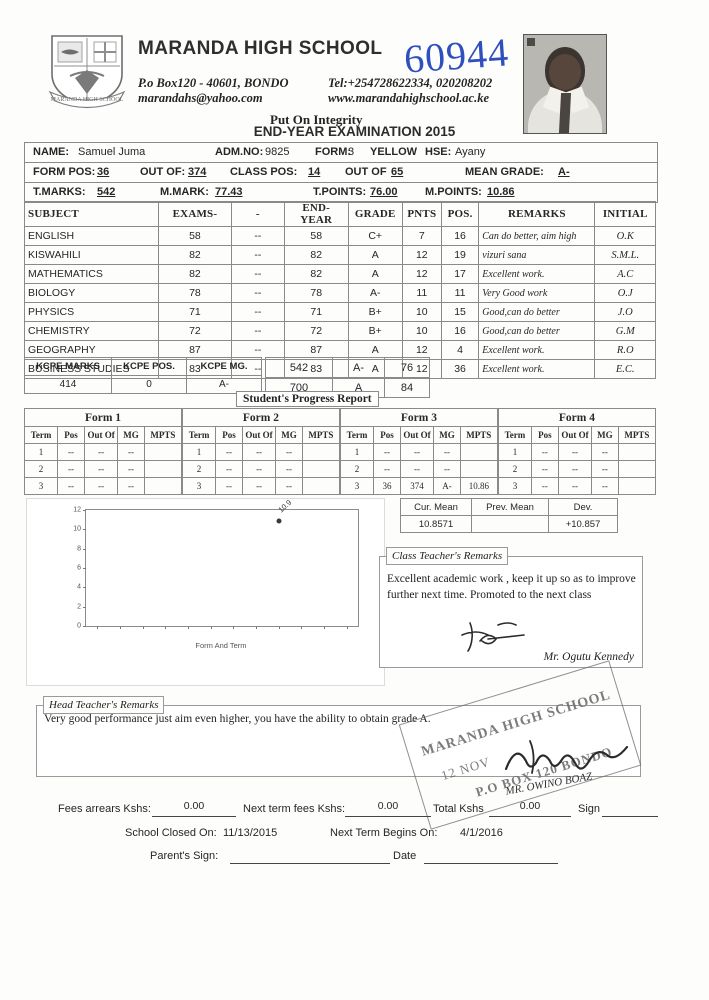  What do you see at coordinates (394, 152) in the screenshot?
I see `student-stream: YELLOW` at bounding box center [394, 152].